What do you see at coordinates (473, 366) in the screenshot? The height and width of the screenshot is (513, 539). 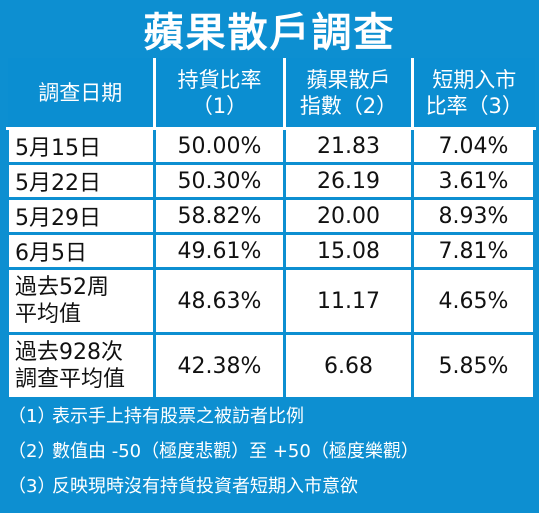 I see `row-entry-ratio: 5.85%` at bounding box center [473, 366].